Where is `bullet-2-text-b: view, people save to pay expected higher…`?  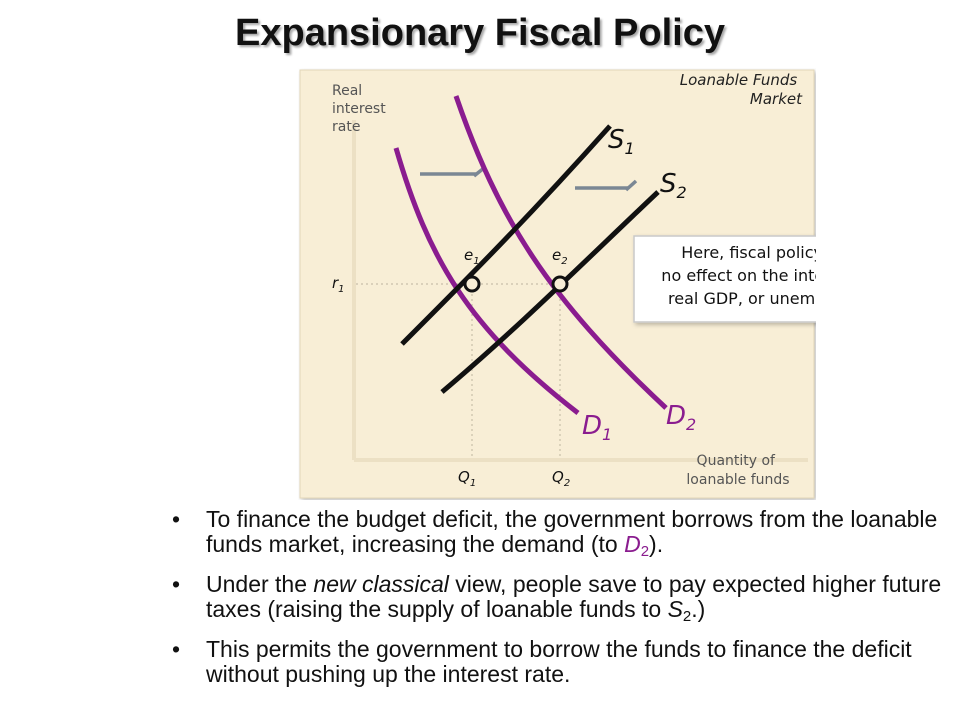 bullet-2-text-b: view, people save to pay expected higher… is located at coordinates (574, 596).